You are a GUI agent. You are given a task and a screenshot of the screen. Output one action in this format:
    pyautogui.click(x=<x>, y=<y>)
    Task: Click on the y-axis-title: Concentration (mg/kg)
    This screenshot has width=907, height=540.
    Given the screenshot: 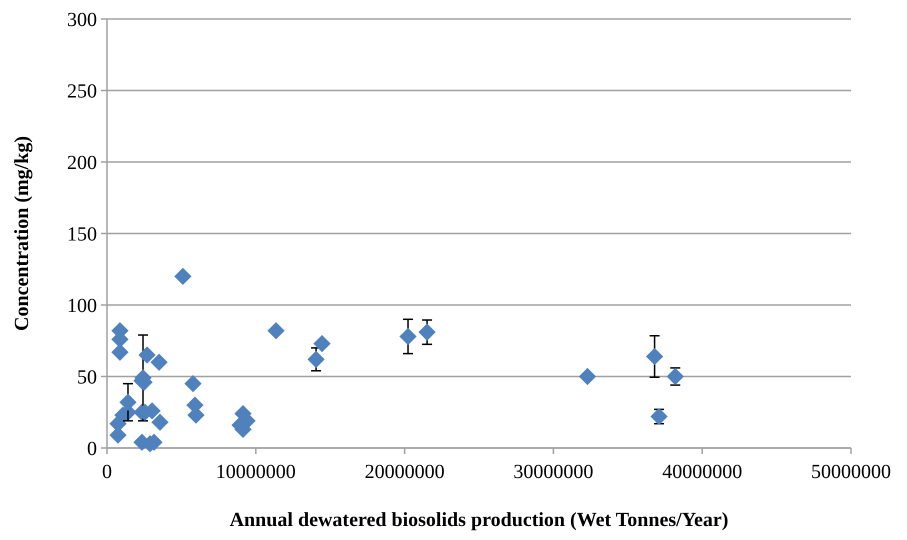 What is the action you would take?
    pyautogui.click(x=22, y=233)
    